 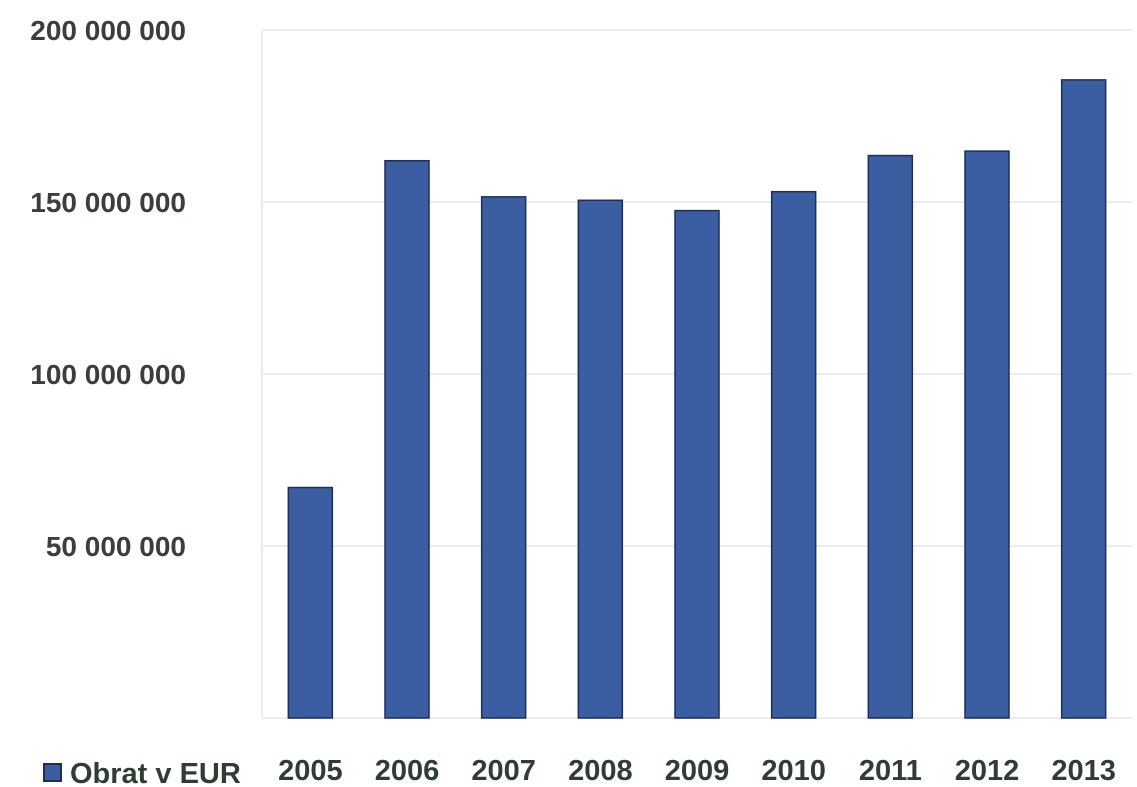 What do you see at coordinates (987, 434) in the screenshot?
I see `bar-2012` at bounding box center [987, 434].